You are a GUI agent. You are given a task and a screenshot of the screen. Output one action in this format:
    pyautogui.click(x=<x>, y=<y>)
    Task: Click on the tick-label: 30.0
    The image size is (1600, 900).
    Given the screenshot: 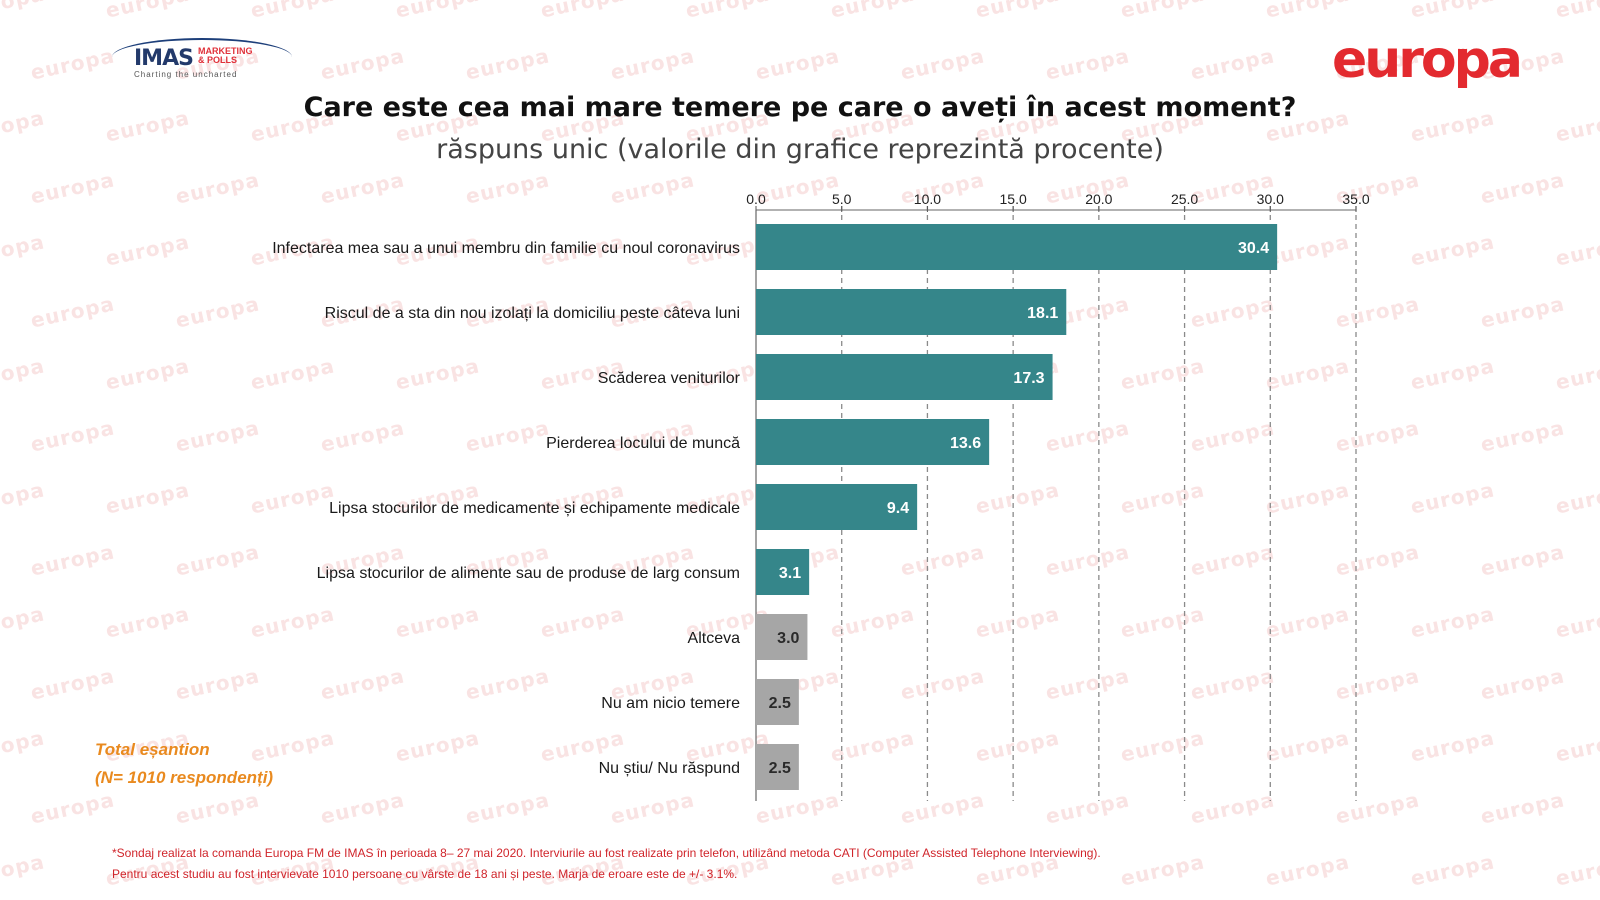 What is the action you would take?
    pyautogui.click(x=1270, y=199)
    